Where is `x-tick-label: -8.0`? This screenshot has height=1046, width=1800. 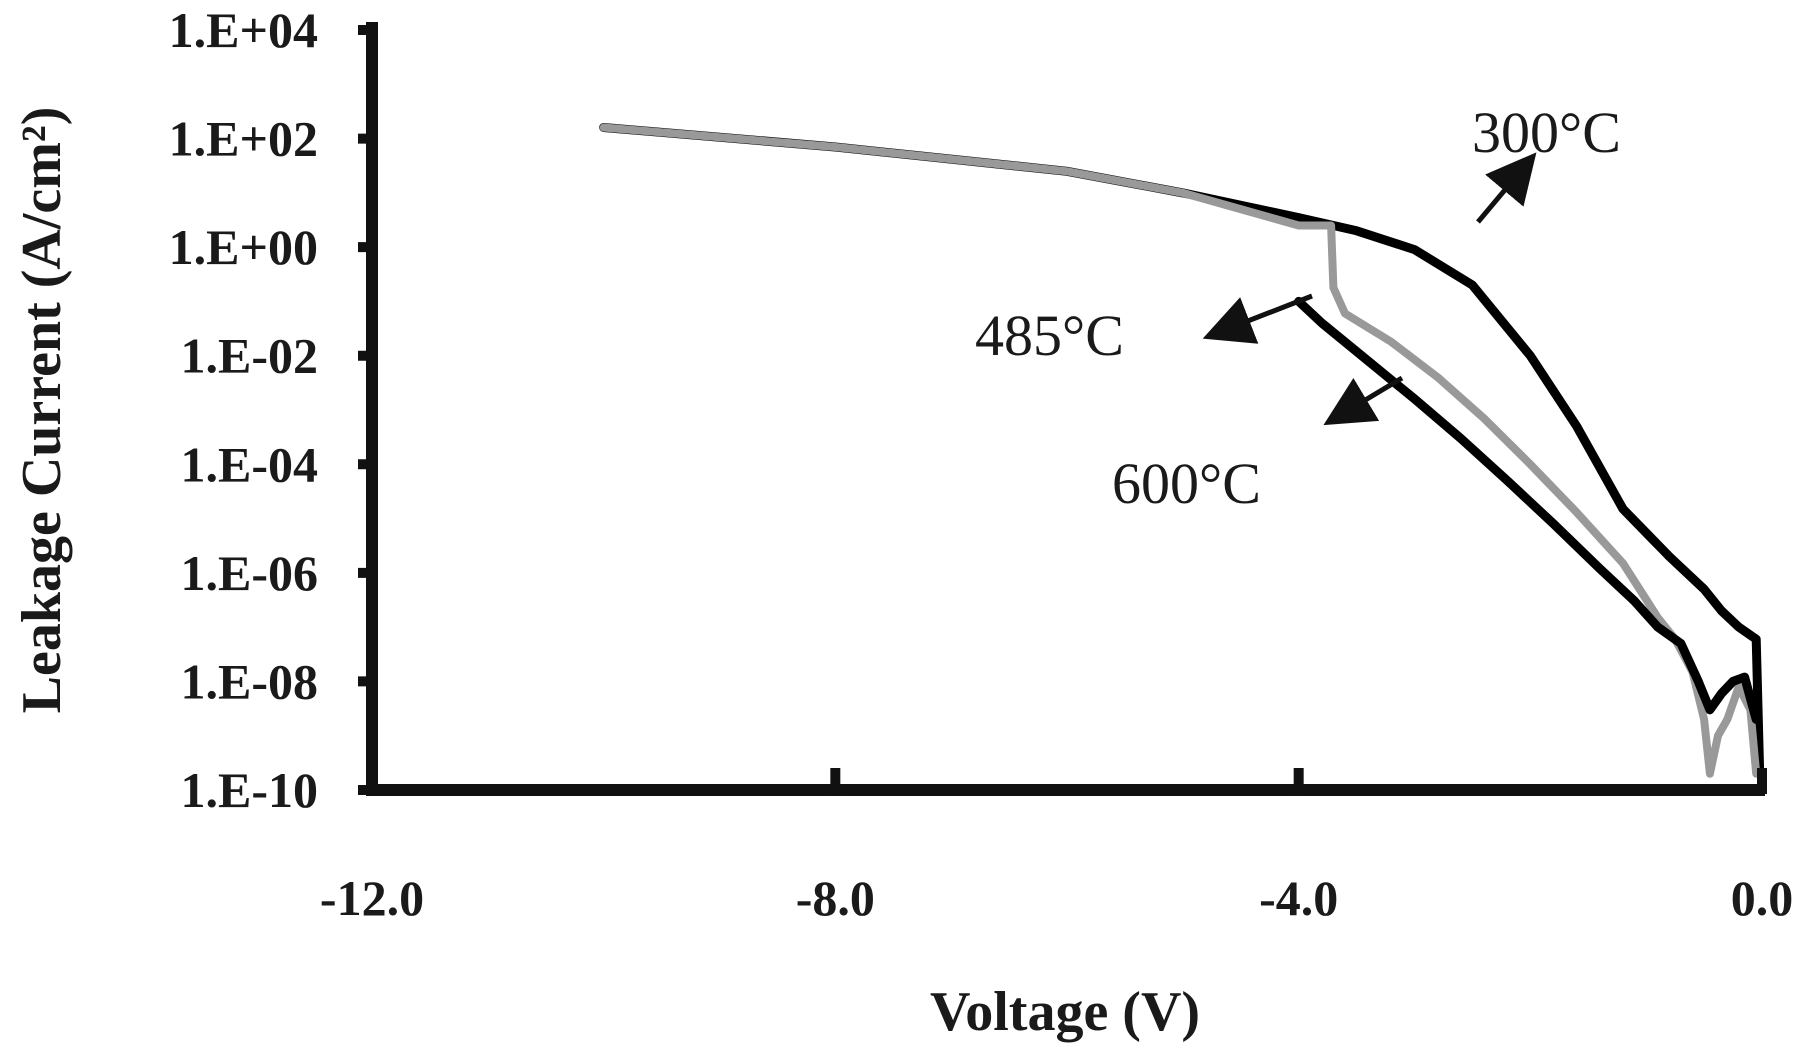
x-tick-label: -8.0 is located at coordinates (835, 898).